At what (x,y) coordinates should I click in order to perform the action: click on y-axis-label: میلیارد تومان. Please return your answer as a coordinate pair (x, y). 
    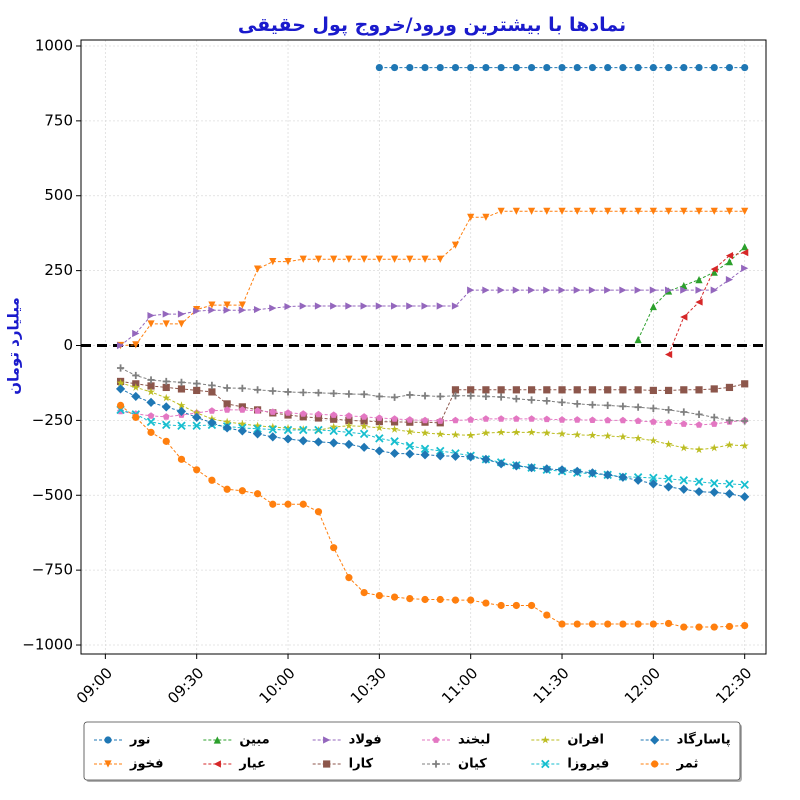
    Looking at the image, I should click on (14, 346).